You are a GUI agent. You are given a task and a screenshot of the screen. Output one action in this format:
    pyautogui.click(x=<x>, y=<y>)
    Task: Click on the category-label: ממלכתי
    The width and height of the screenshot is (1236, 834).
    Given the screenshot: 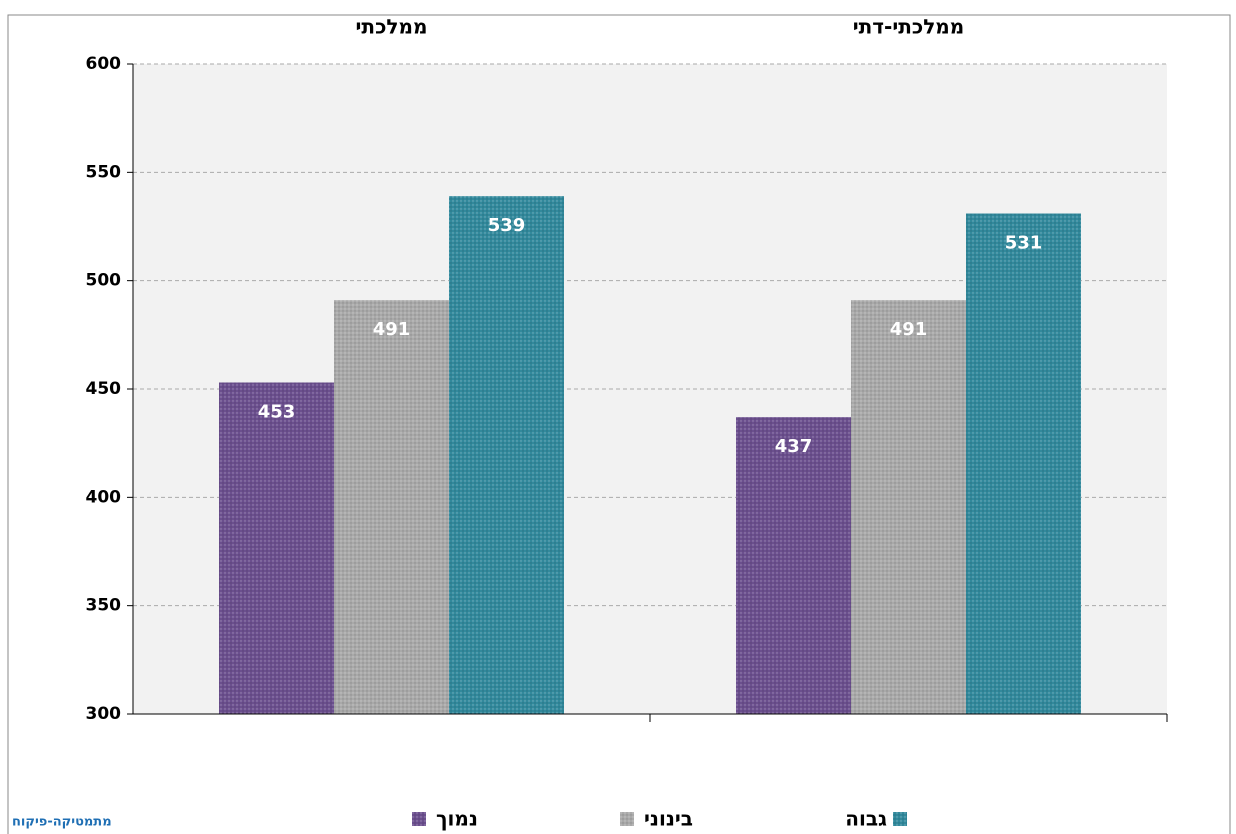 What is the action you would take?
    pyautogui.click(x=392, y=27)
    